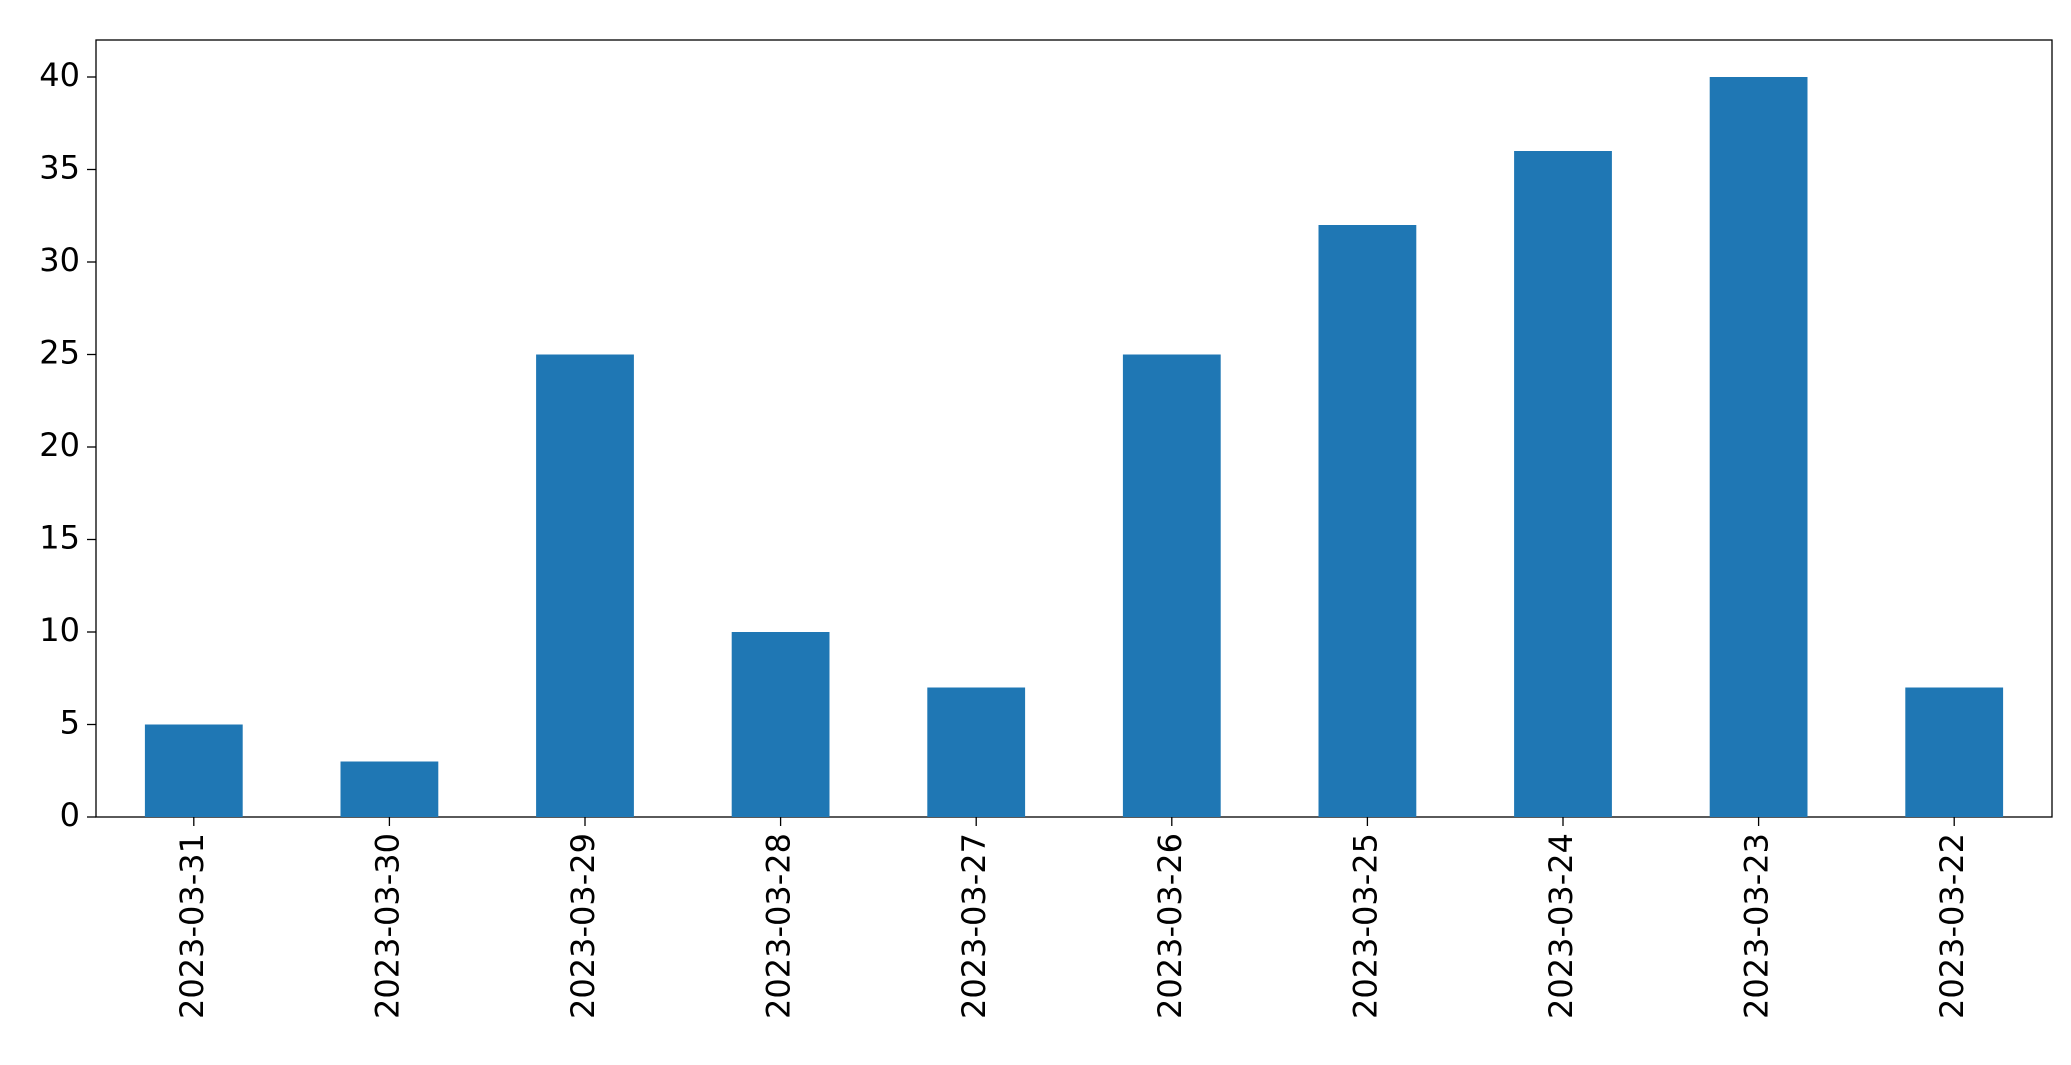 Image resolution: width=2071 pixels, height=1065 pixels. What do you see at coordinates (1170, 926) in the screenshot?
I see `x-tick-label: 2023-03-26` at bounding box center [1170, 926].